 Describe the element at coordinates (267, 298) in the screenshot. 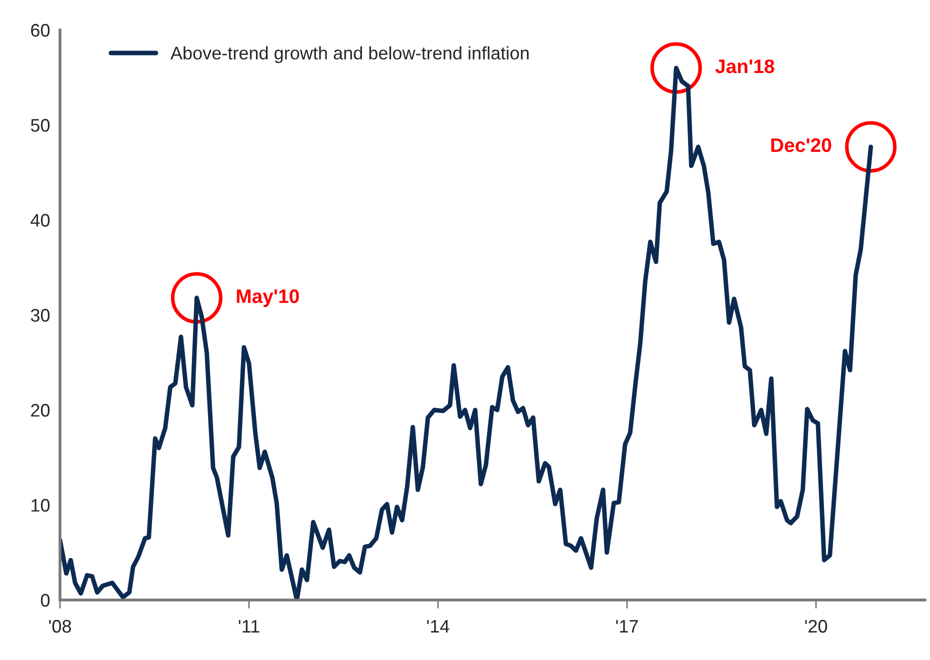

I see `annotation: May'10` at that location.